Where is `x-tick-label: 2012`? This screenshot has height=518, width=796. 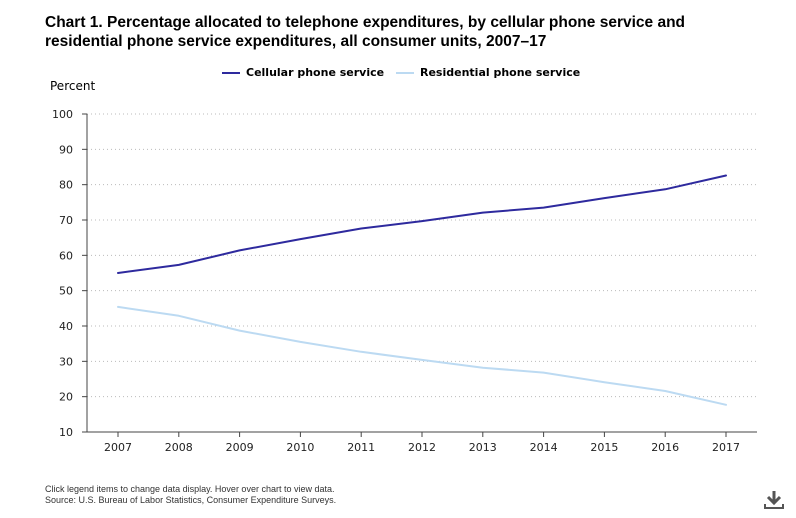
x-tick-label: 2012 is located at coordinates (422, 447).